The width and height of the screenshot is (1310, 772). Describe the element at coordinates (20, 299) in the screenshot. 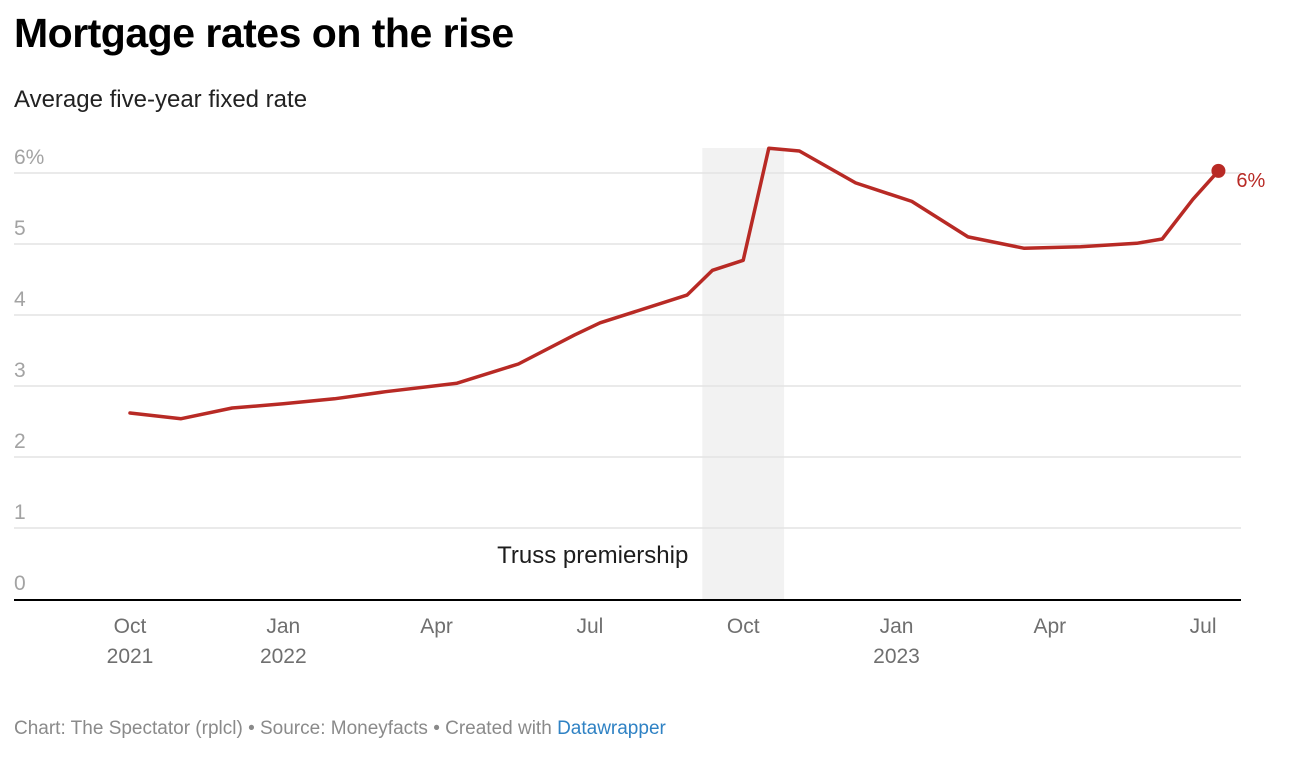

I see `y-tick-label: 4` at that location.